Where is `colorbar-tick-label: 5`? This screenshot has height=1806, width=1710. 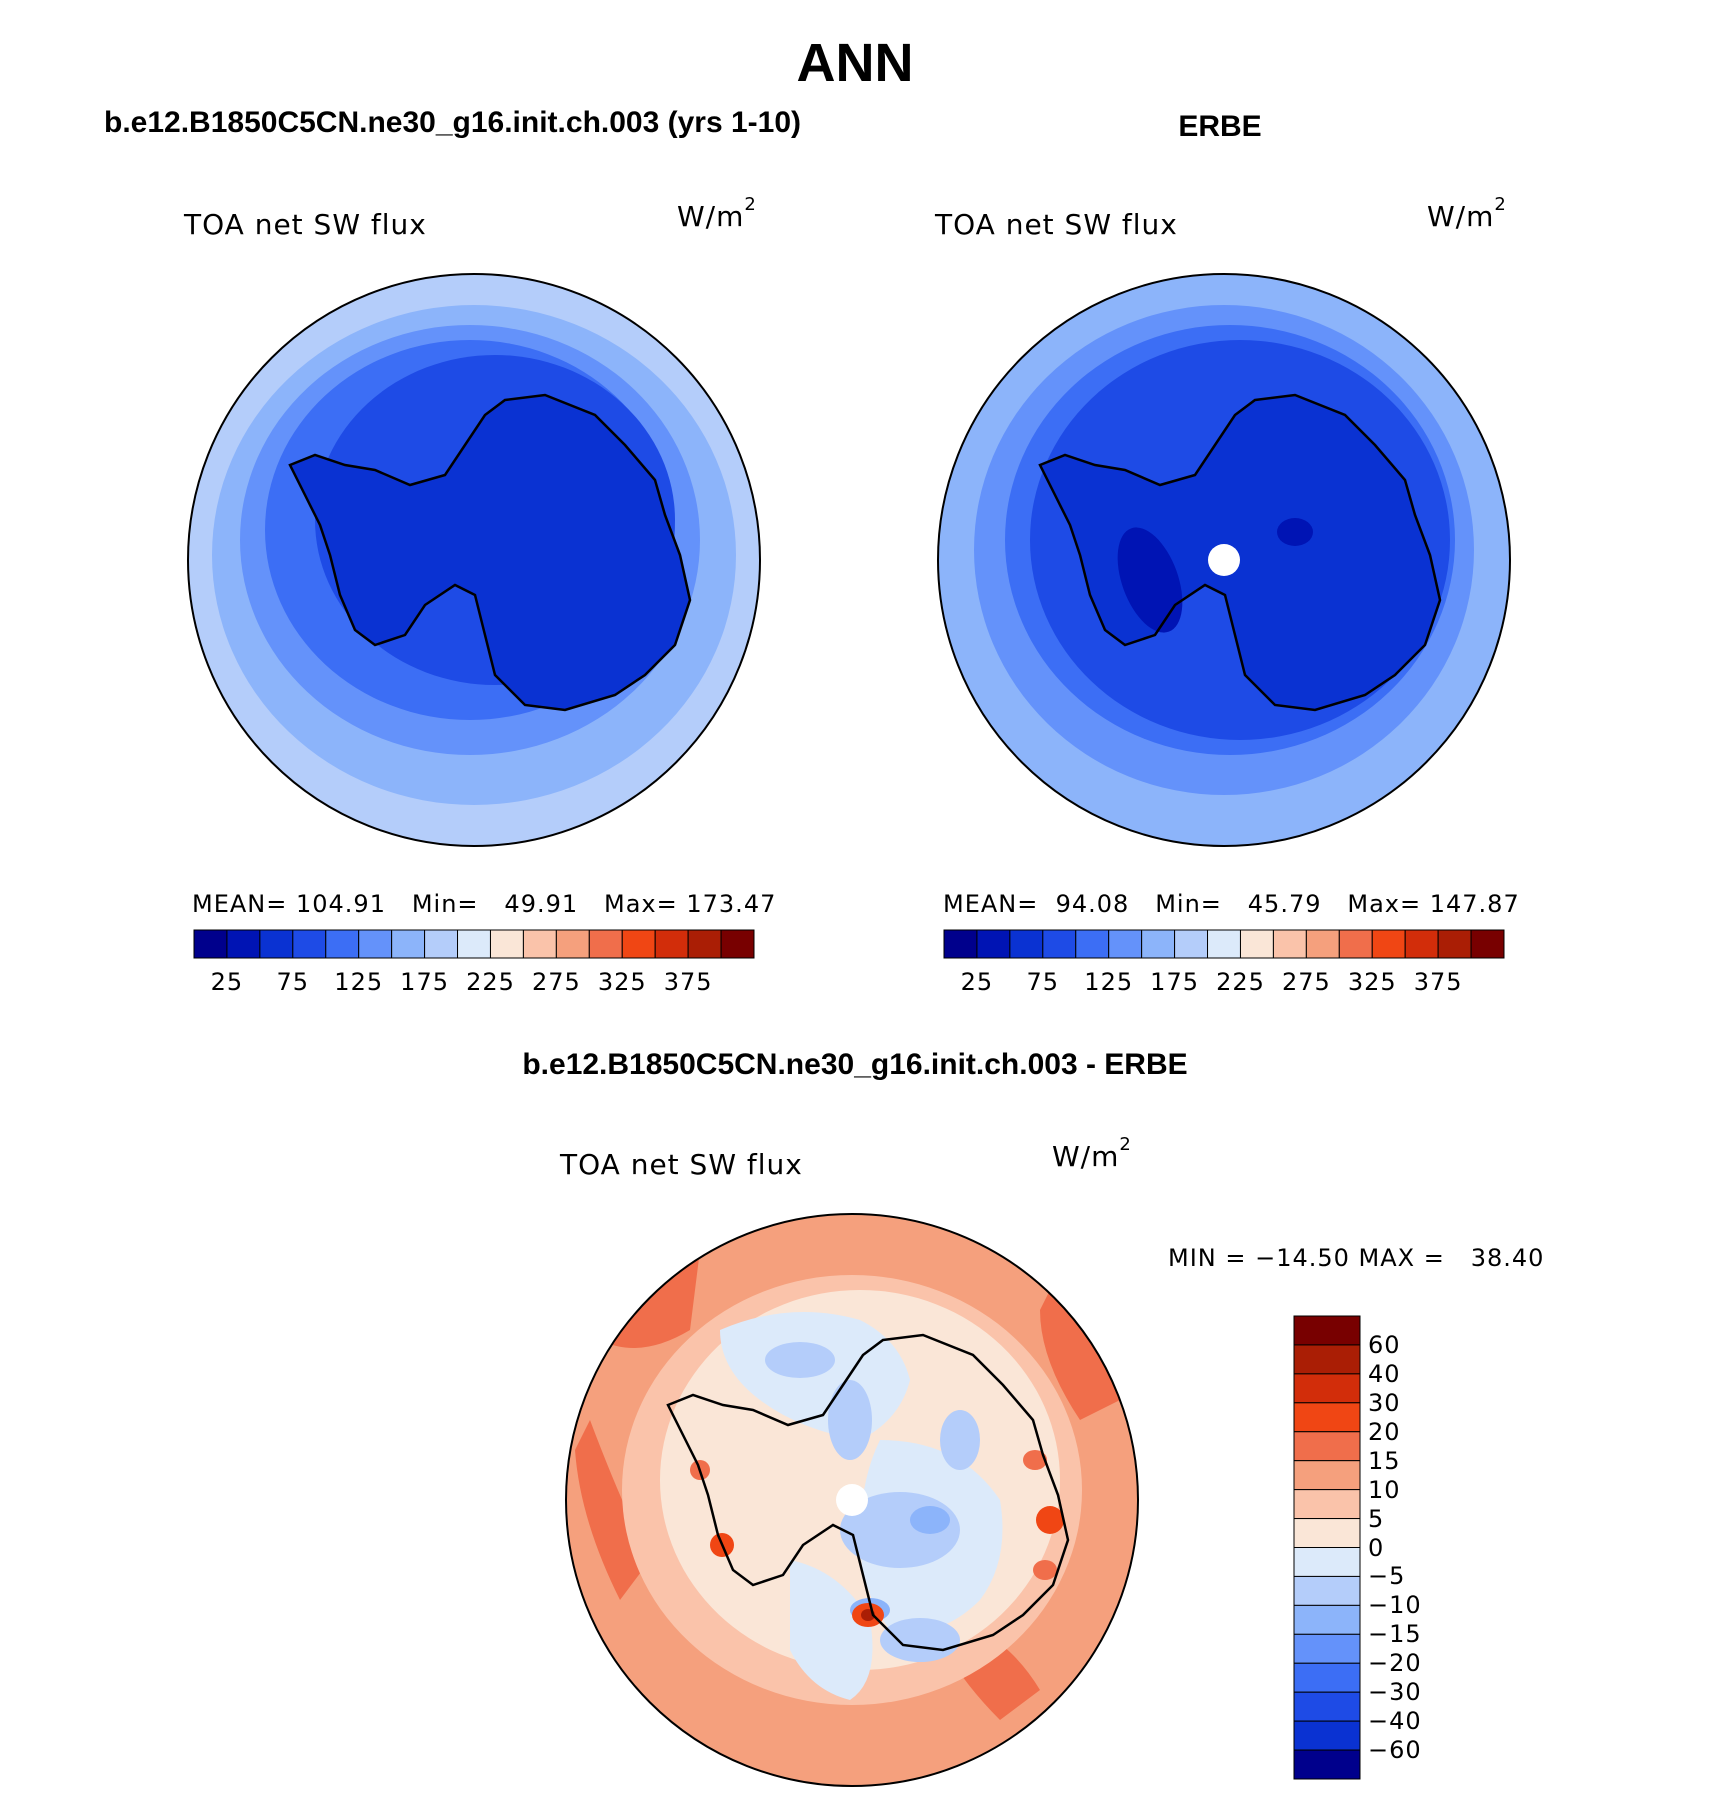 colorbar-tick-label: 5 is located at coordinates (1376, 1518).